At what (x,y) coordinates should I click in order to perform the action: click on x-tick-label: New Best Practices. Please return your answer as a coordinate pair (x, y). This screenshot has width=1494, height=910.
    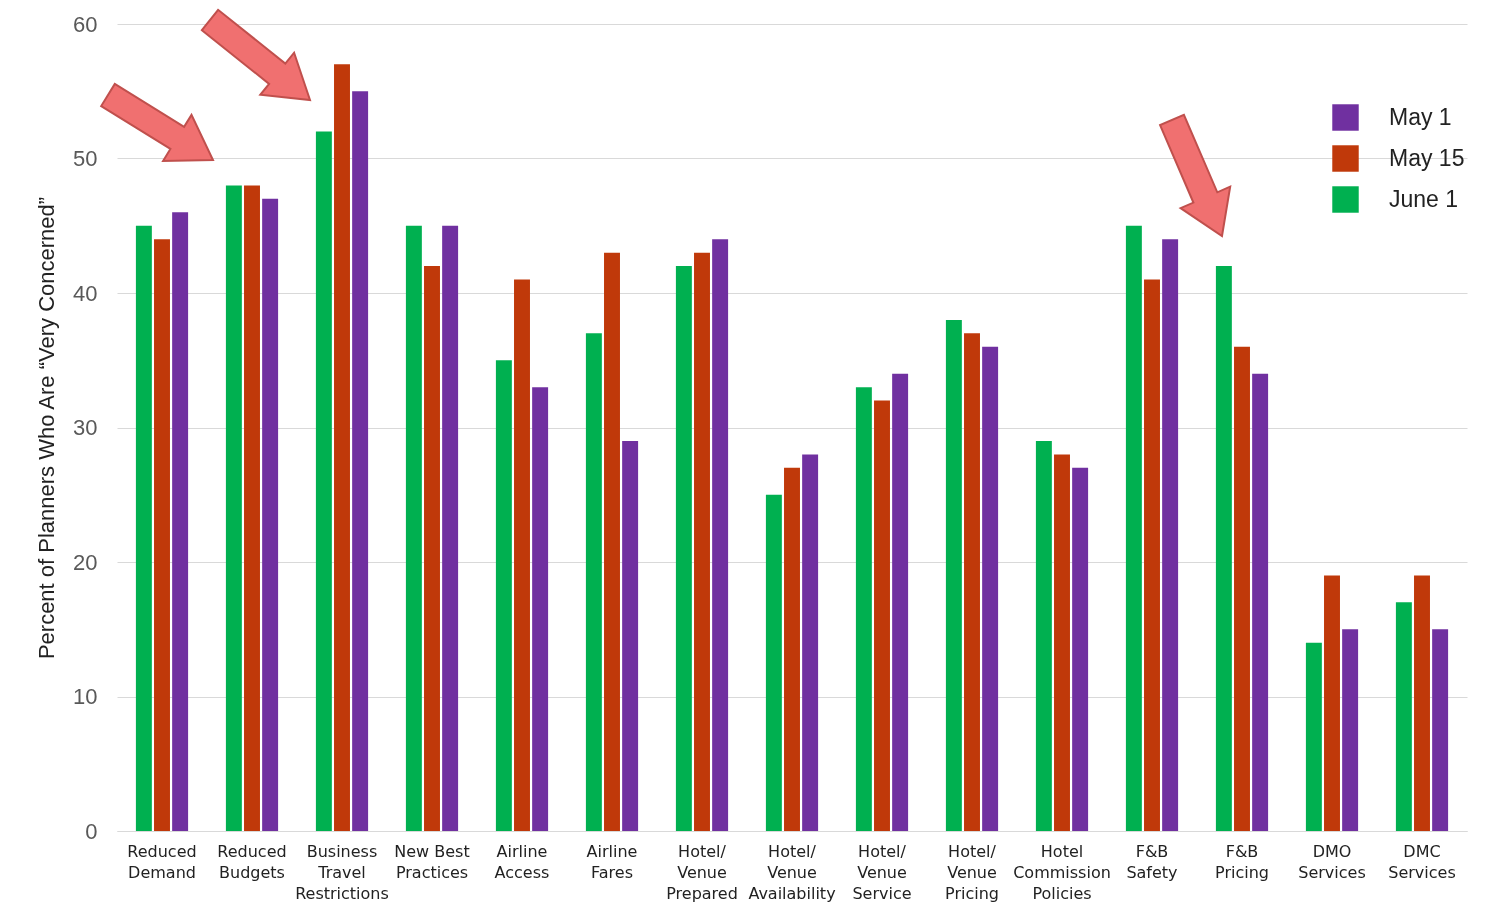
    Looking at the image, I should click on (432, 861).